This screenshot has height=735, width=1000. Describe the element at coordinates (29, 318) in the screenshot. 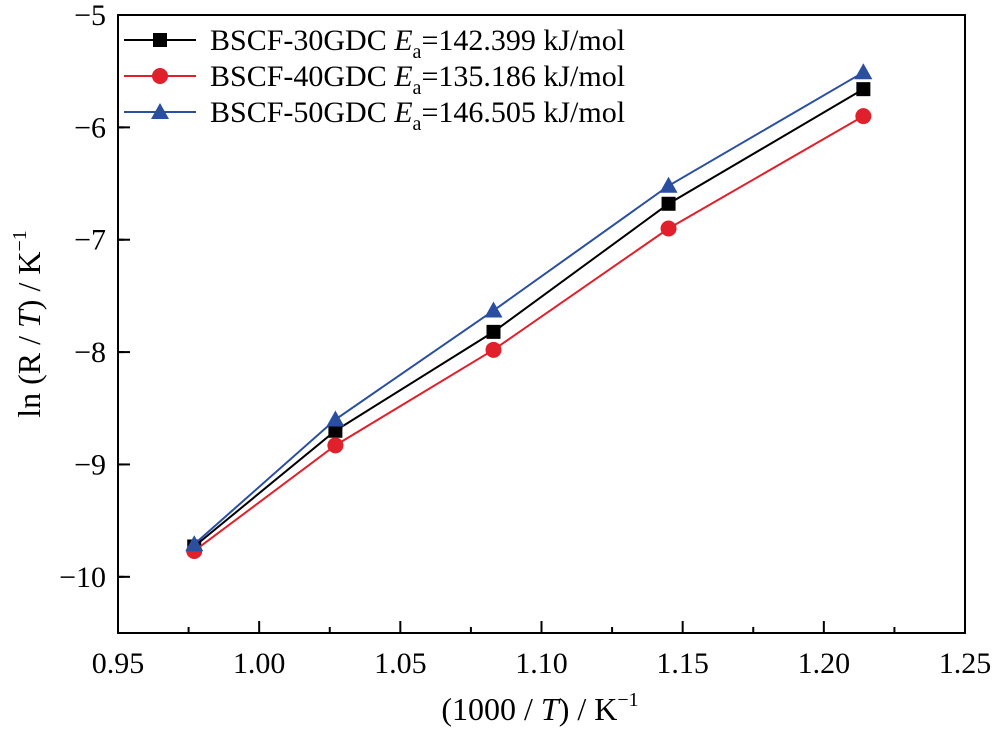

I see `y-axis-title-var: T` at that location.